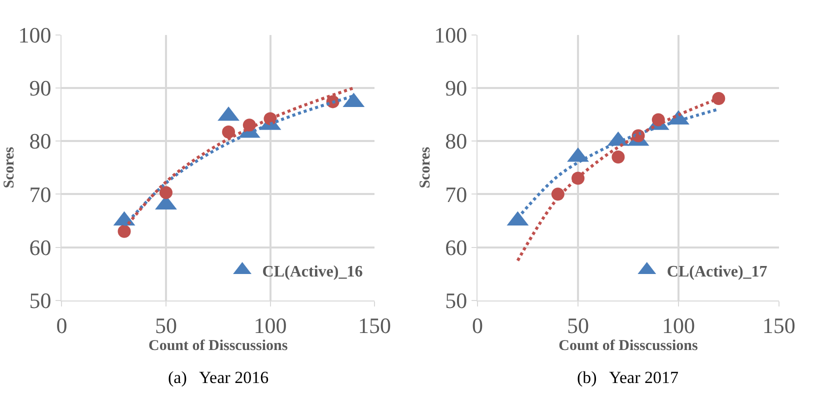 The height and width of the screenshot is (410, 823). Describe the element at coordinates (628, 377) in the screenshot. I see `text: (b) Year 2017` at that location.